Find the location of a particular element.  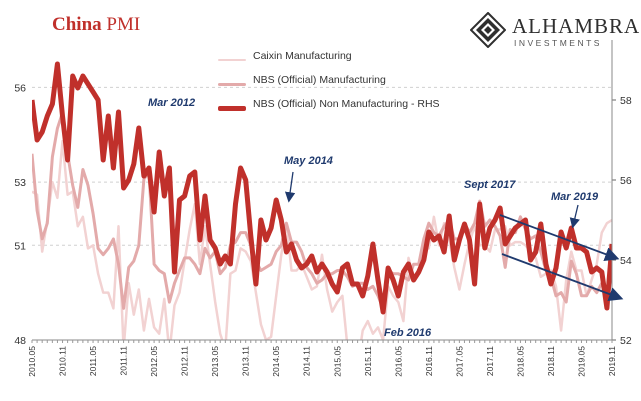

x-tick-label: 2013.05 is located at coordinates (215, 361).